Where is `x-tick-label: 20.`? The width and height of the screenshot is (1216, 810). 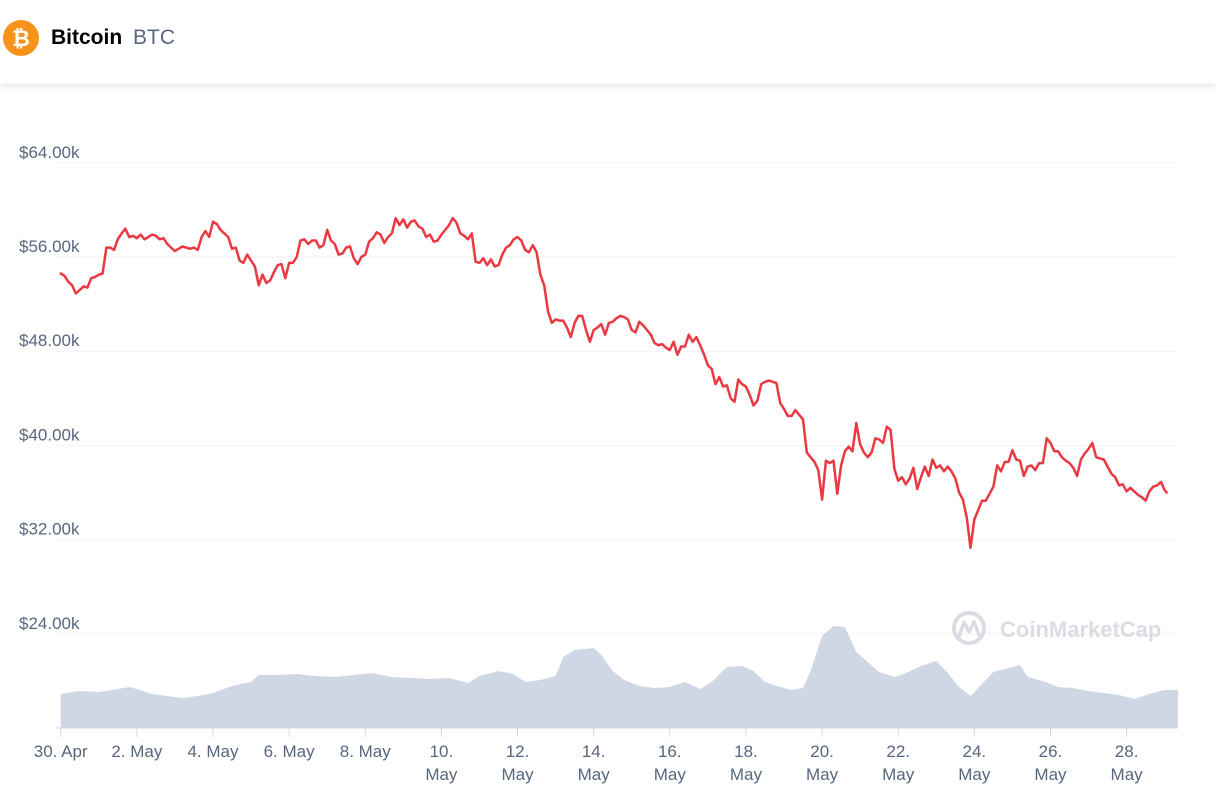
x-tick-label: 20. is located at coordinates (822, 751).